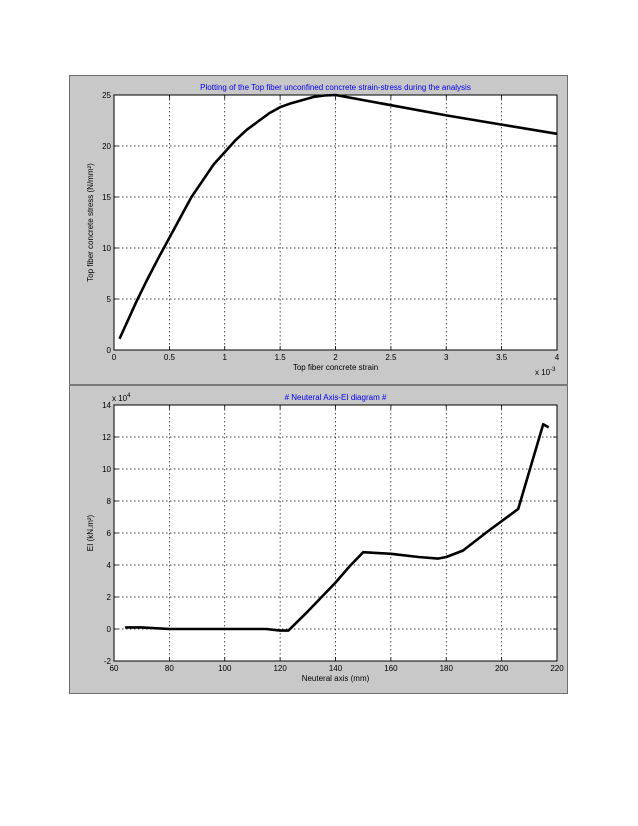 The width and height of the screenshot is (638, 826). Describe the element at coordinates (447, 668) in the screenshot. I see `p2-xtick-label: 180` at that location.